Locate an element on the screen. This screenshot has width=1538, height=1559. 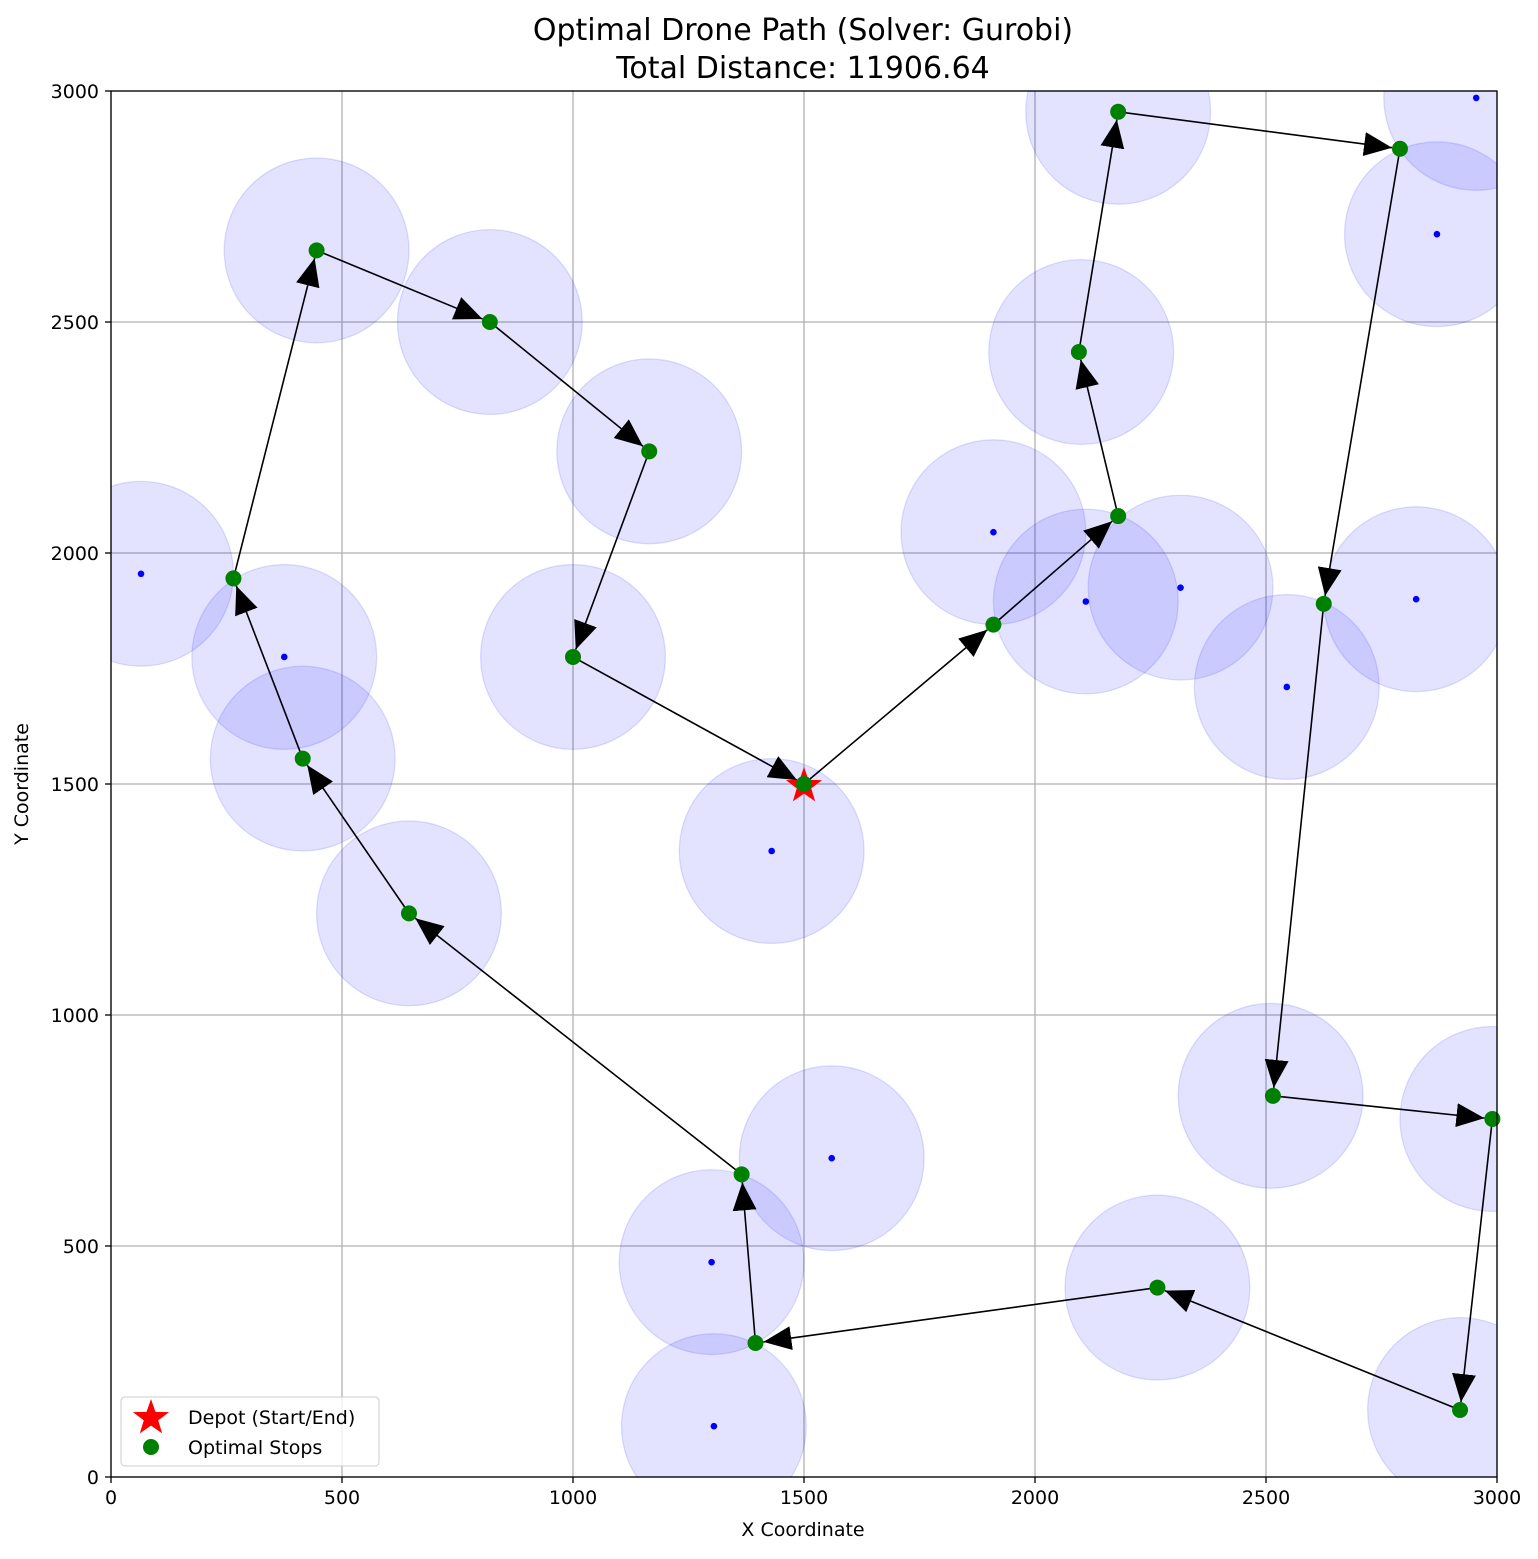
y-tick-label: 3000 is located at coordinates (75, 92).